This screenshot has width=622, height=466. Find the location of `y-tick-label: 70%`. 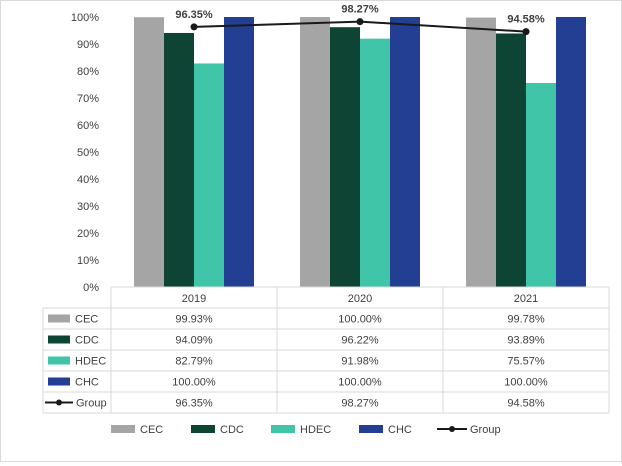

y-tick-label: 70% is located at coordinates (88, 99).